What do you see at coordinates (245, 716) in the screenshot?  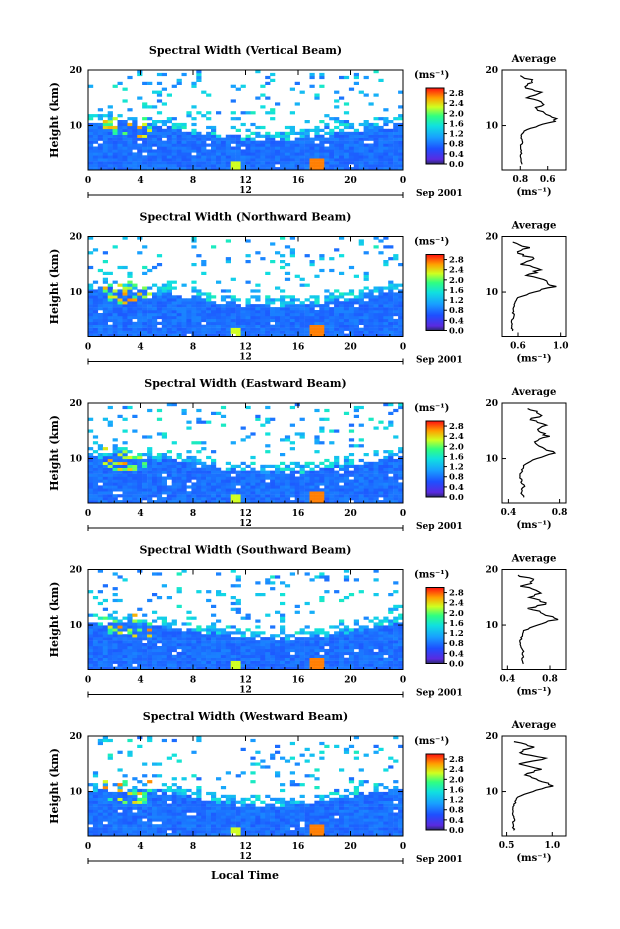 I see `panel-title: Spectral Width (Westward Beam)` at bounding box center [245, 716].